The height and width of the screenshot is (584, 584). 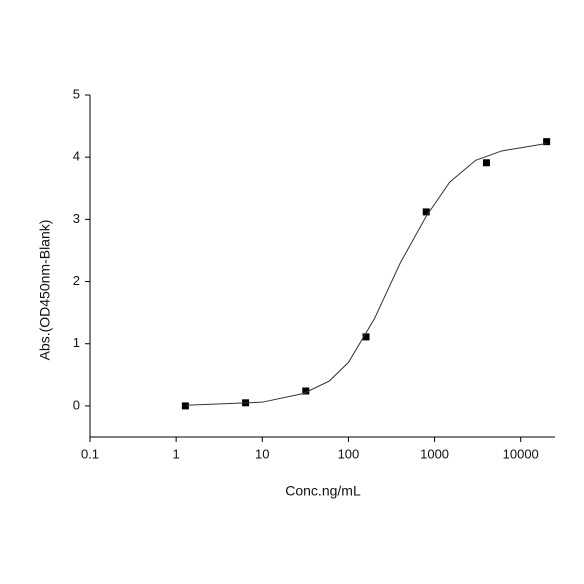 What do you see at coordinates (76, 342) in the screenshot?
I see `y-tick-label: 1` at bounding box center [76, 342].